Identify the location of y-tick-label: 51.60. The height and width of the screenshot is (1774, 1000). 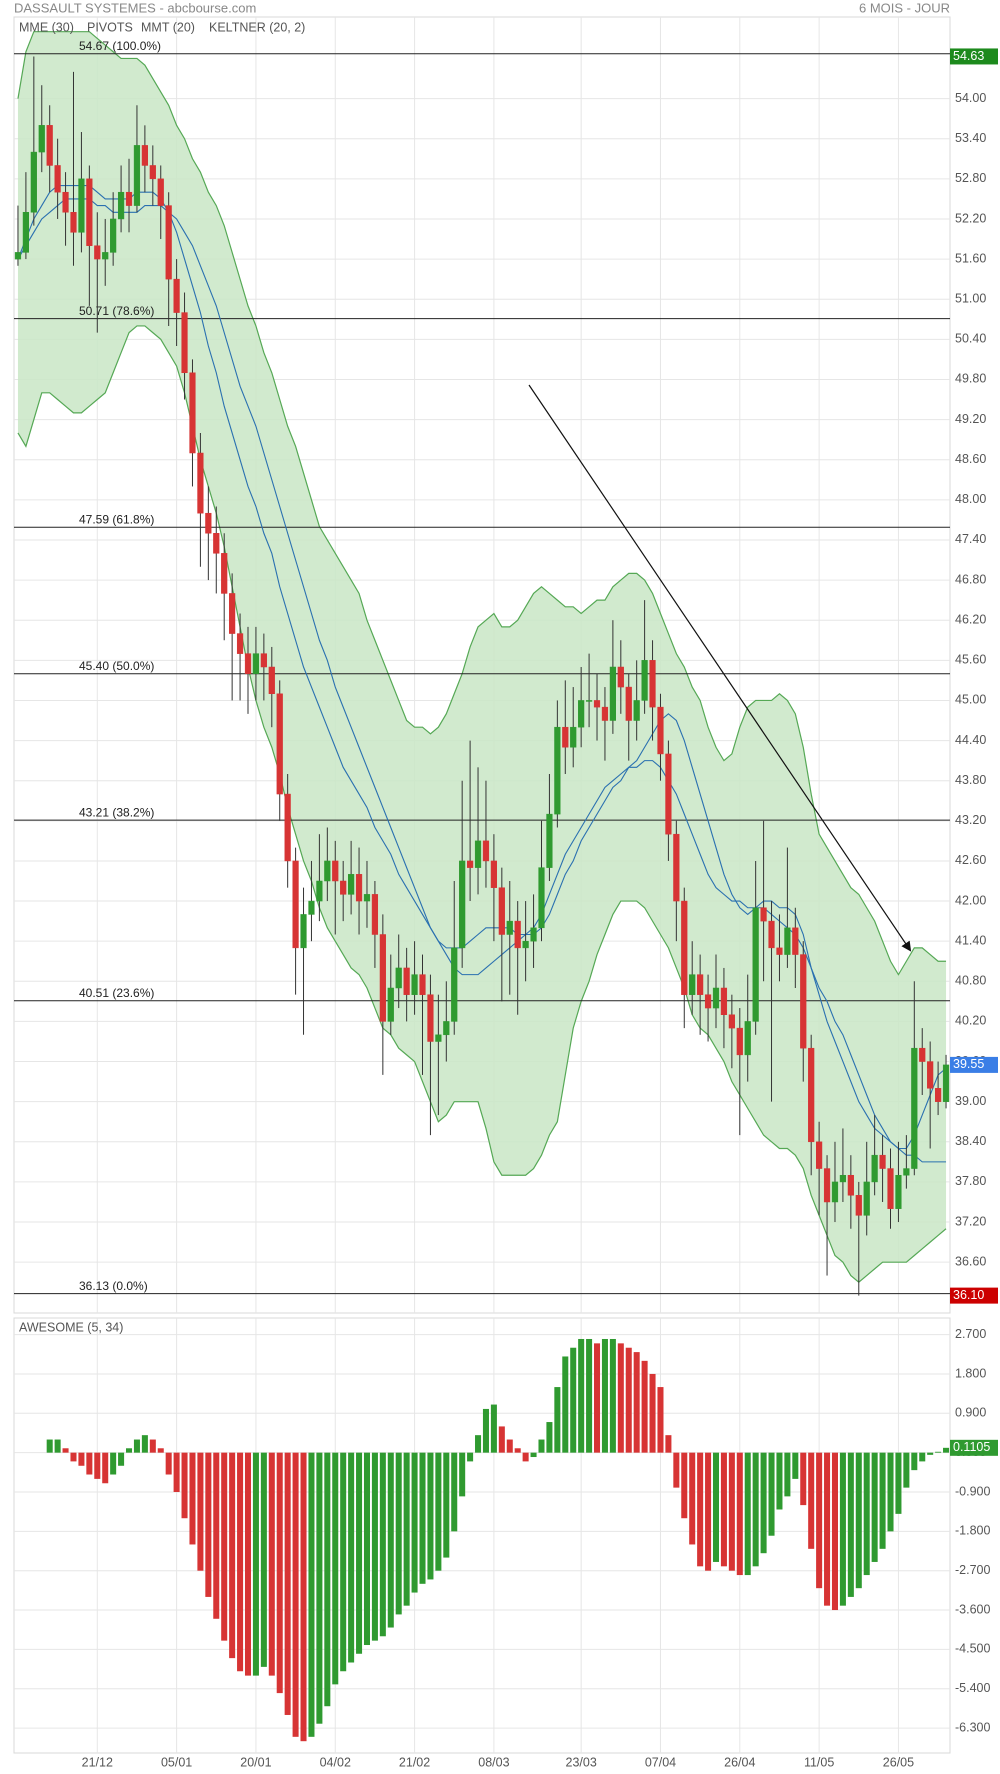
(970, 258).